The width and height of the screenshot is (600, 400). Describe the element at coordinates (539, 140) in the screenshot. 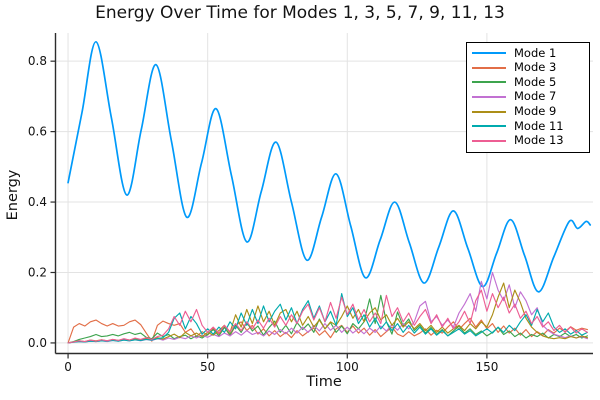

I see `legend-label: Mode 13` at that location.